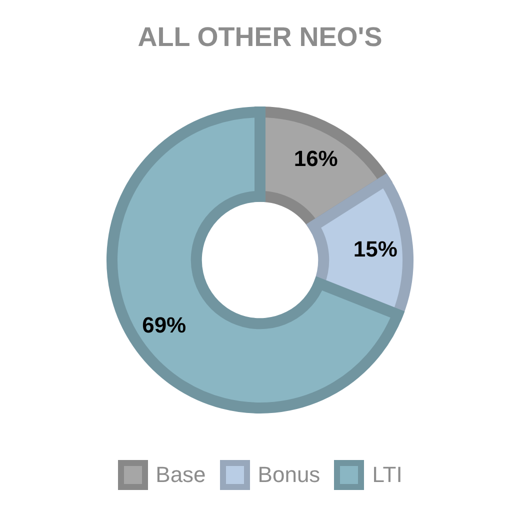 The width and height of the screenshot is (520, 520). I want to click on legend-label: Base, so click(181, 475).